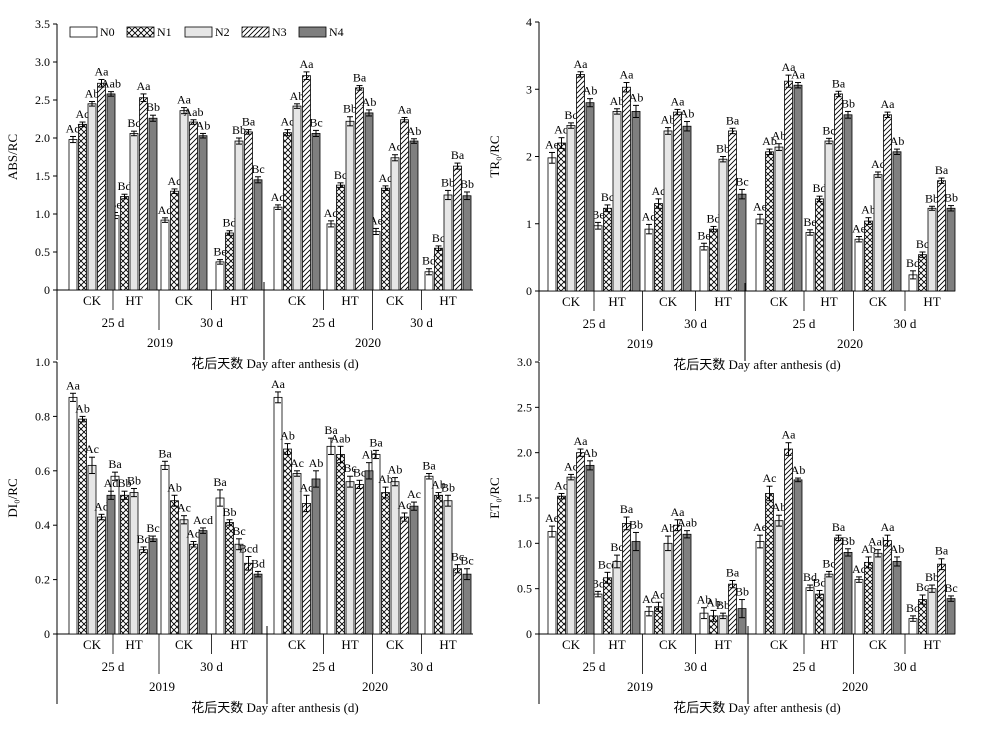  Describe the element at coordinates (640, 343) in the screenshot. I see `year-label: 2019` at that location.